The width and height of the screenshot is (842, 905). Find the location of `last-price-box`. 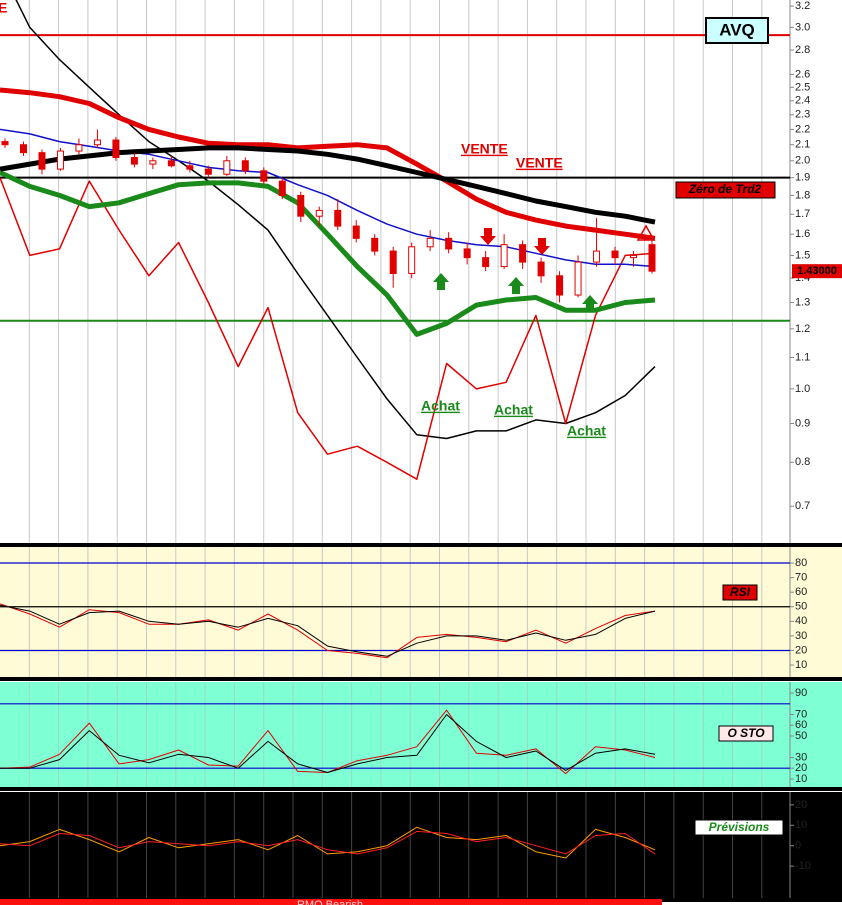

last-price-box is located at coordinates (817, 271).